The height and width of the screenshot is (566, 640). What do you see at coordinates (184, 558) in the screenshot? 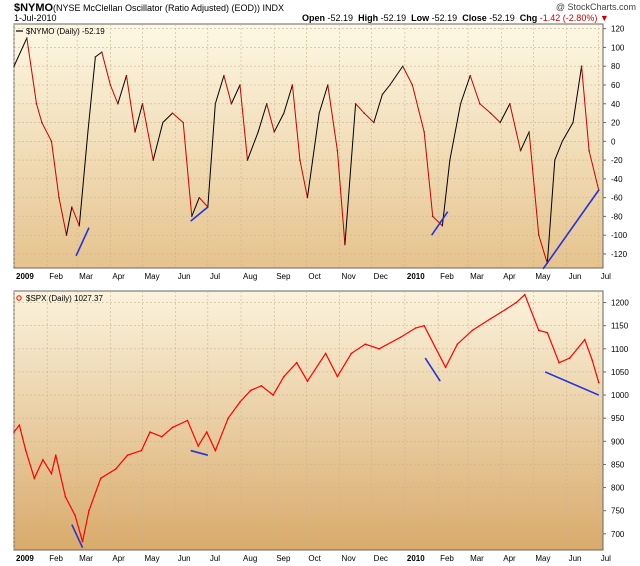
I see `x-tick-label: Jun` at bounding box center [184, 558].